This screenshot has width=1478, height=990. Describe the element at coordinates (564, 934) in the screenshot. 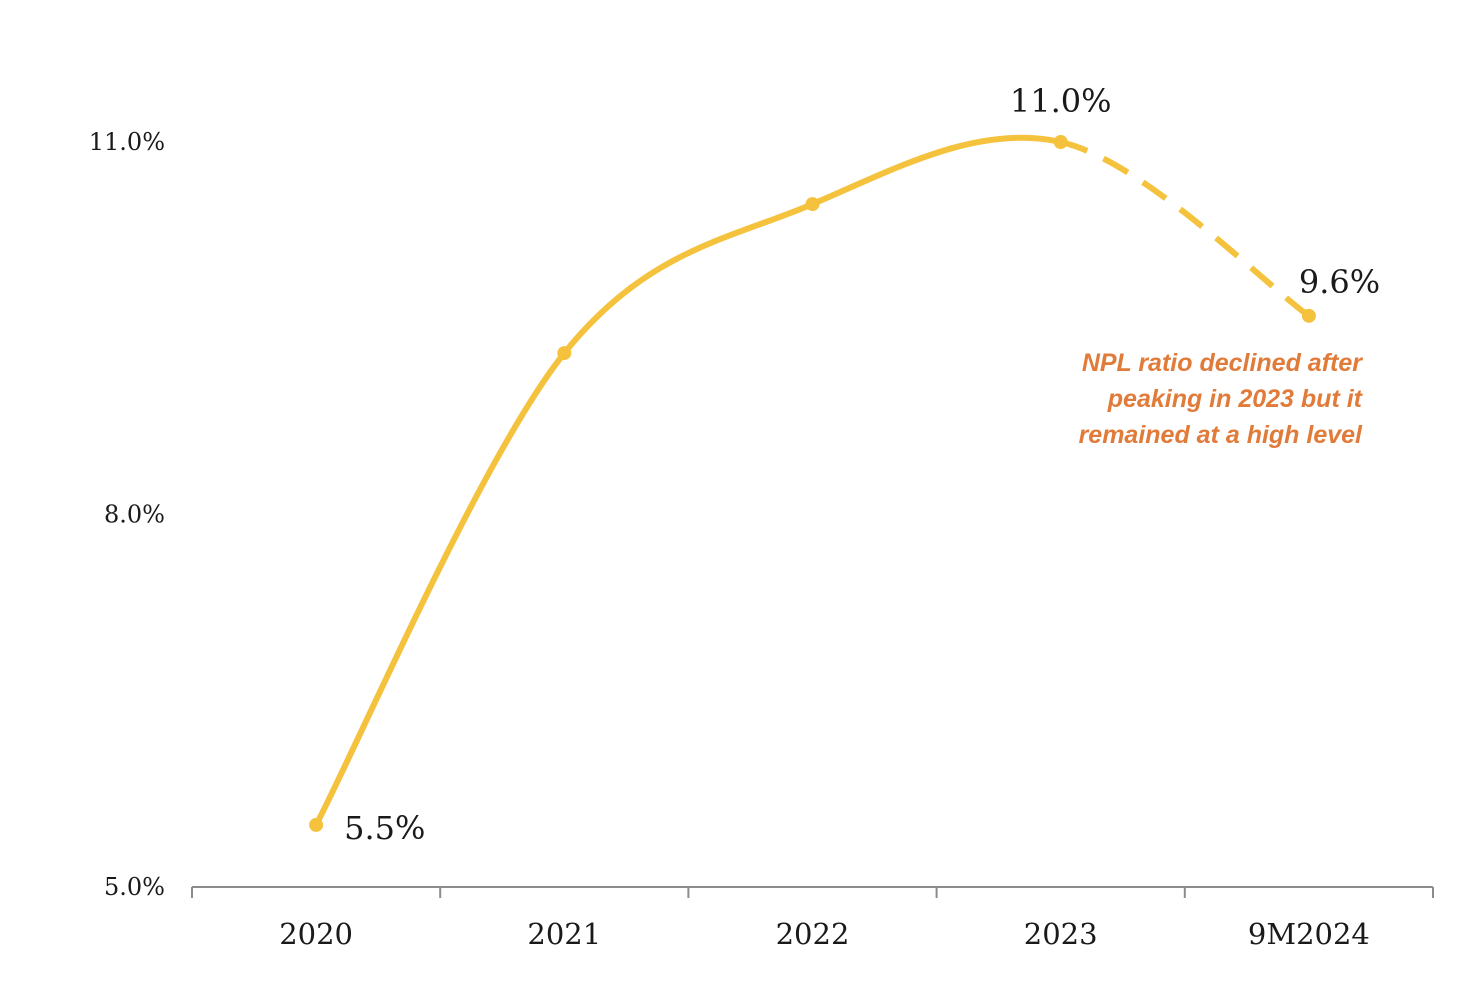

I see `x-tick-label: 2021` at that location.